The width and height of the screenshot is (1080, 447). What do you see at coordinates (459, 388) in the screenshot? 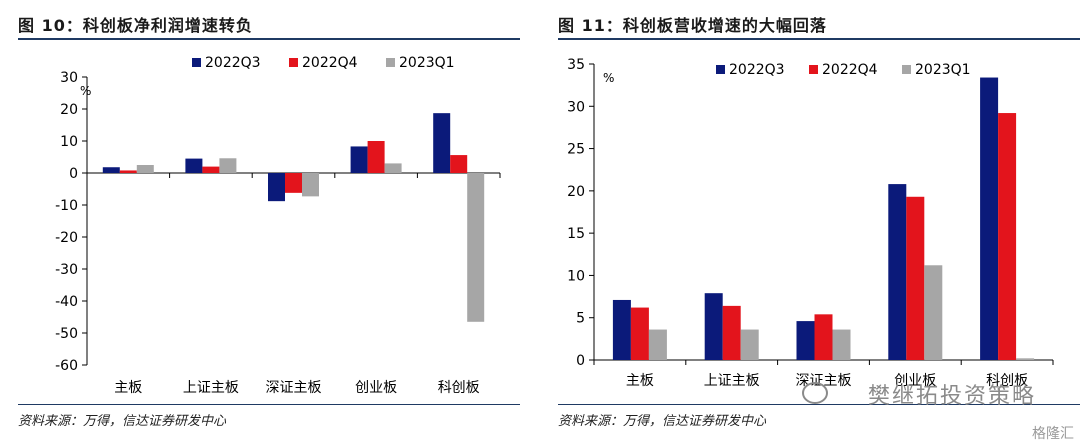
I see `left-category-label: 科创板` at bounding box center [459, 388].